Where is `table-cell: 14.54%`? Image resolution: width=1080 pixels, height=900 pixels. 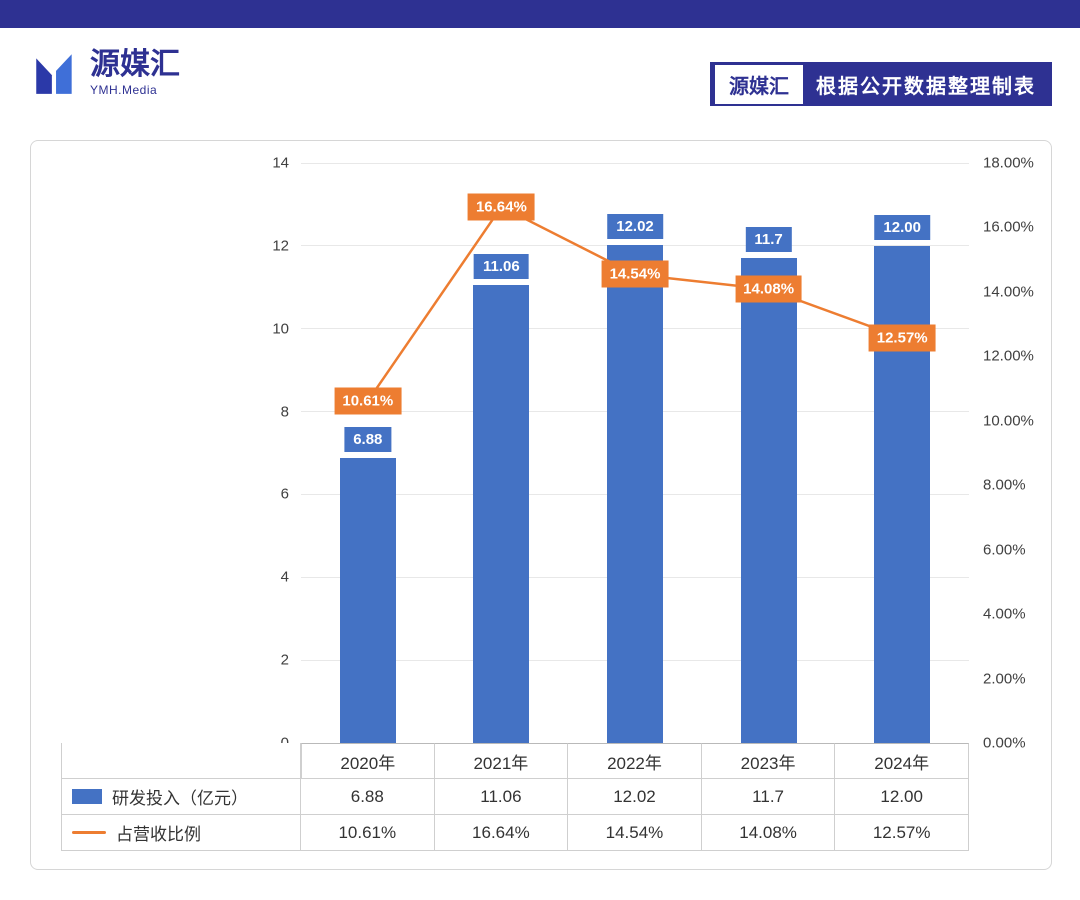
table-cell: 14.54% is located at coordinates (635, 833).